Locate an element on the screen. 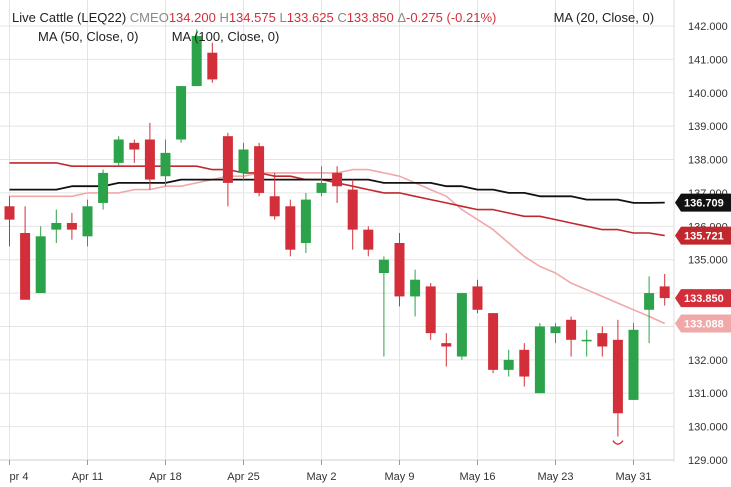  y-tick-label: 139.000 is located at coordinates (708, 127).